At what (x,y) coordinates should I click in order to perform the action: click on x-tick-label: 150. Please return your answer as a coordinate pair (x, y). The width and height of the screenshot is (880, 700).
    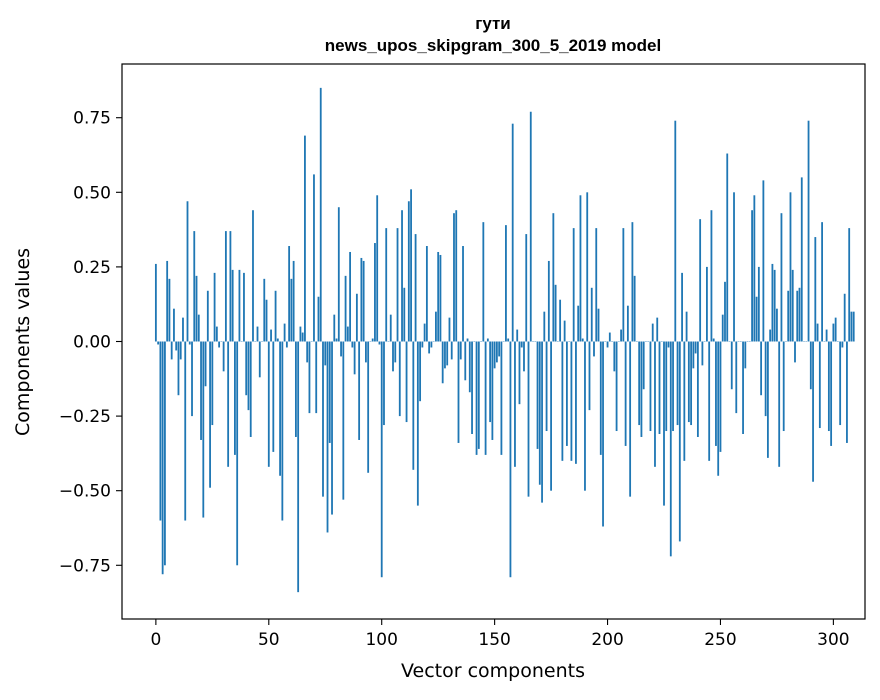
    Looking at the image, I should click on (494, 640).